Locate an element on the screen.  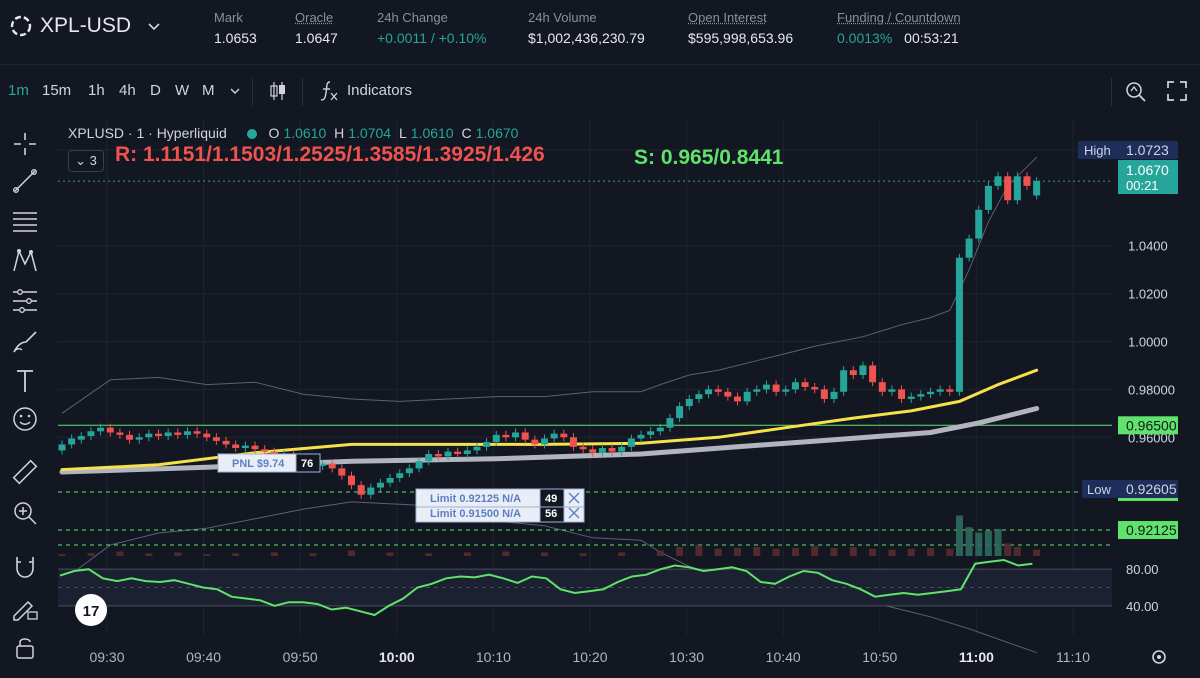
price-axis-label: 1.0400 is located at coordinates (1148, 246).